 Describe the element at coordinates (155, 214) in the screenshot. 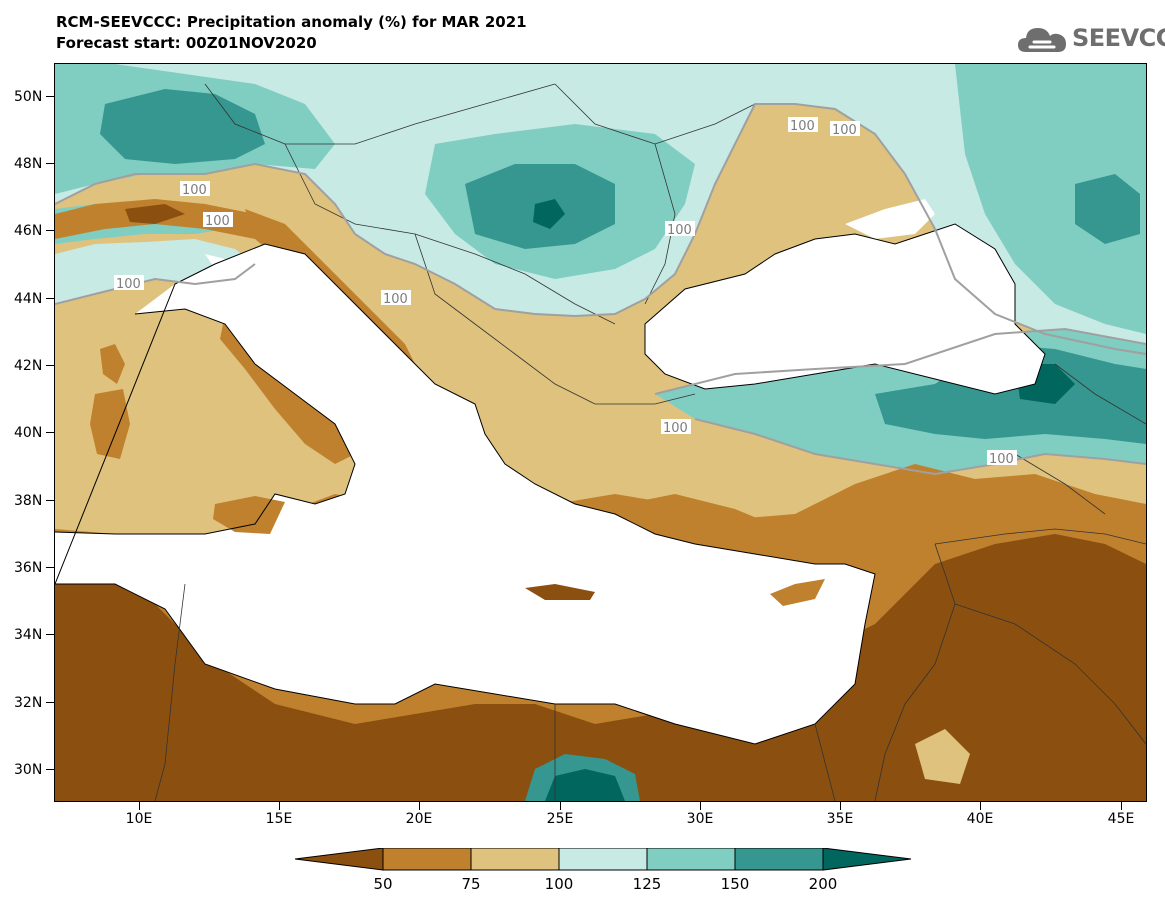

I see `very-dry-alps` at that location.